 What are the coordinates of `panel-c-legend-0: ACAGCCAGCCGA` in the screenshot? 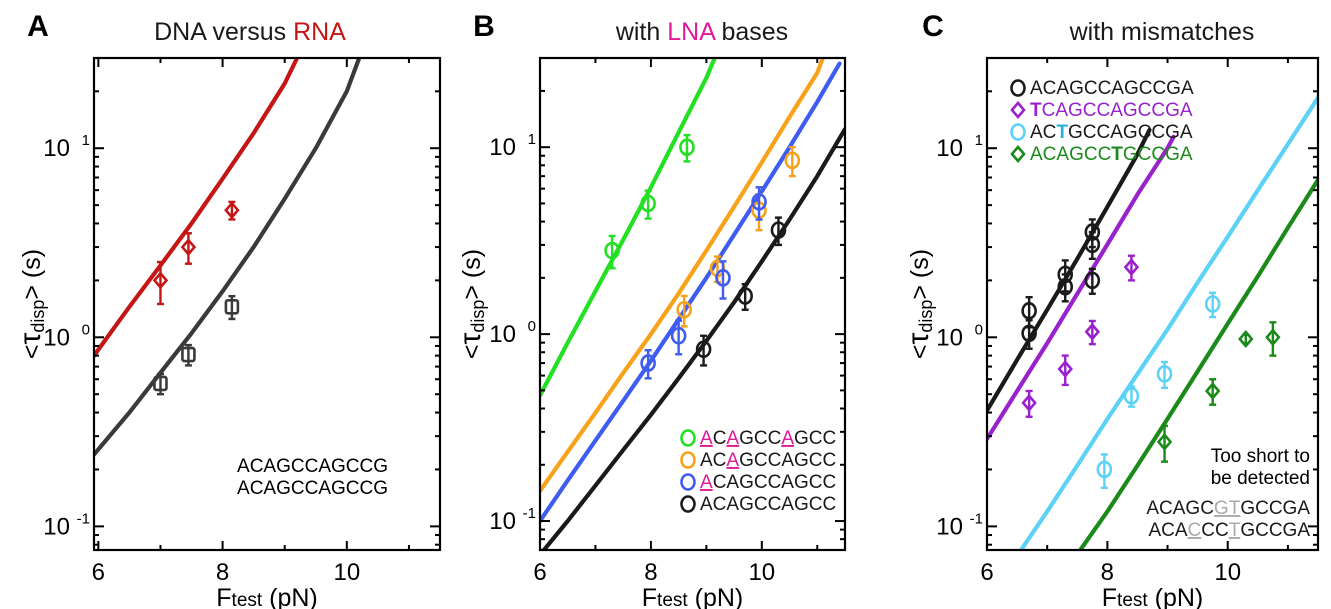 It's located at (1112, 88).